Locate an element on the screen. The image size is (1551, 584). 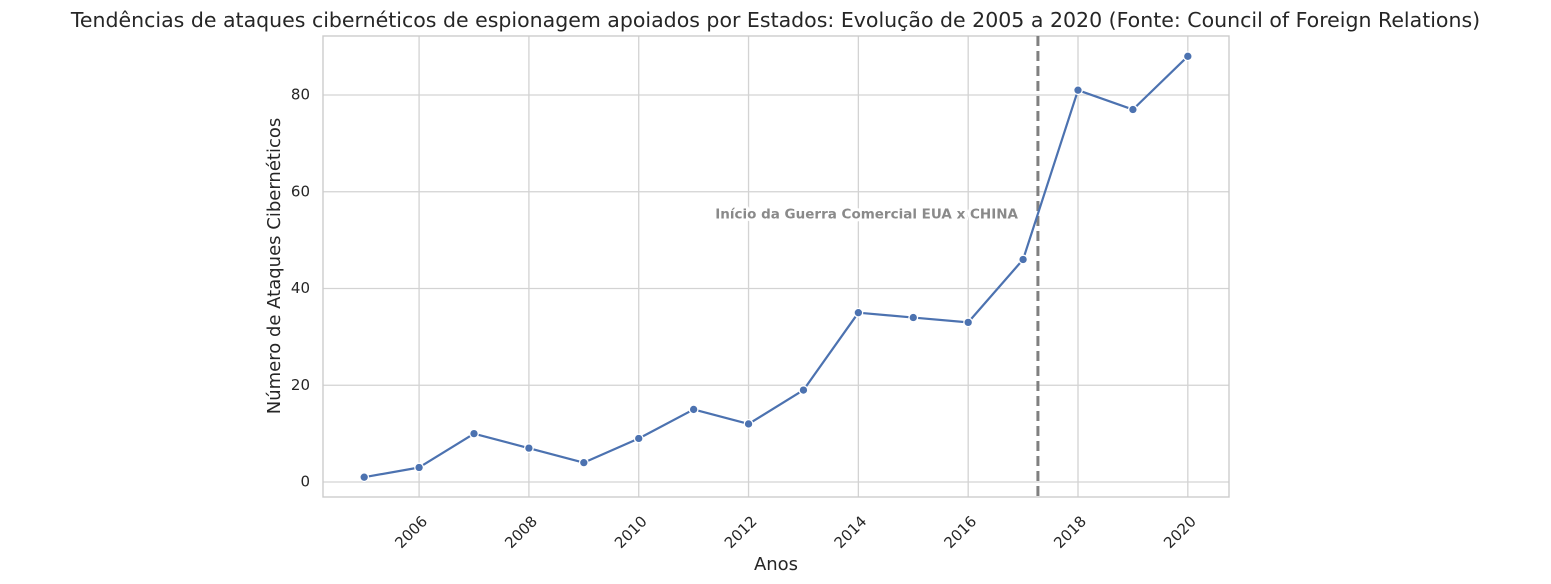
x-tick-label: 2012 is located at coordinates (741, 532).